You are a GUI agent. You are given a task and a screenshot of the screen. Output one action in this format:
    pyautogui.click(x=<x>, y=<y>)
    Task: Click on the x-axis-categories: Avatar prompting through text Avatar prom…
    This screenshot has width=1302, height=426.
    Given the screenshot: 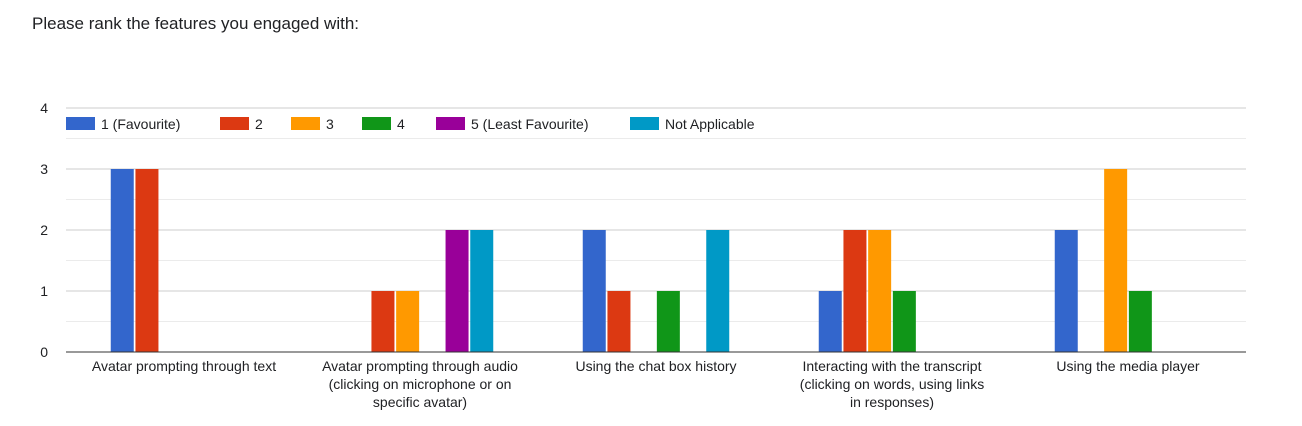 What is the action you would take?
    pyautogui.click(x=646, y=384)
    